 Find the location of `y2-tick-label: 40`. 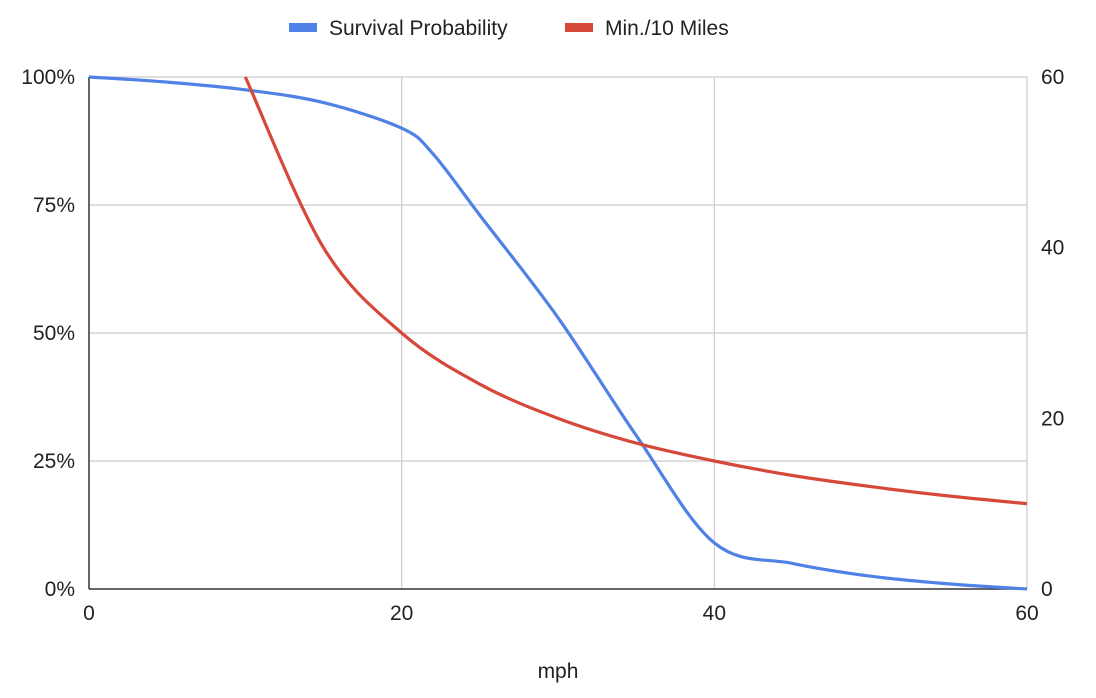

y2-tick-label: 40 is located at coordinates (1052, 248).